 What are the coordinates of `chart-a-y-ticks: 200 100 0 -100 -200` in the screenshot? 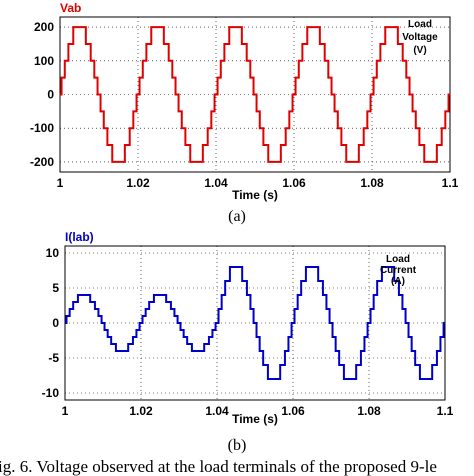 It's located at (42, 94).